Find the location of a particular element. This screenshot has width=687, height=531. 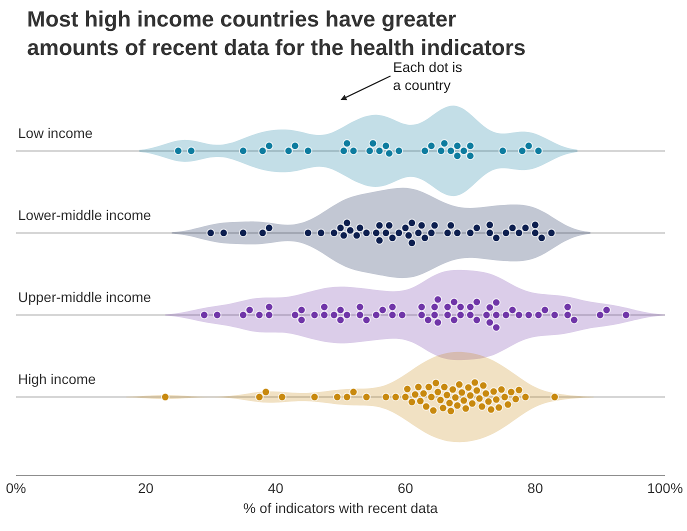

x-axis-title: % of indicators with recent data is located at coordinates (340, 508).